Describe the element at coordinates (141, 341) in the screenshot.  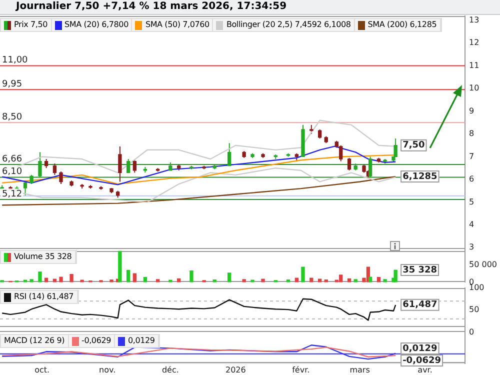
I see `legend-label: 0,0129` at that location.